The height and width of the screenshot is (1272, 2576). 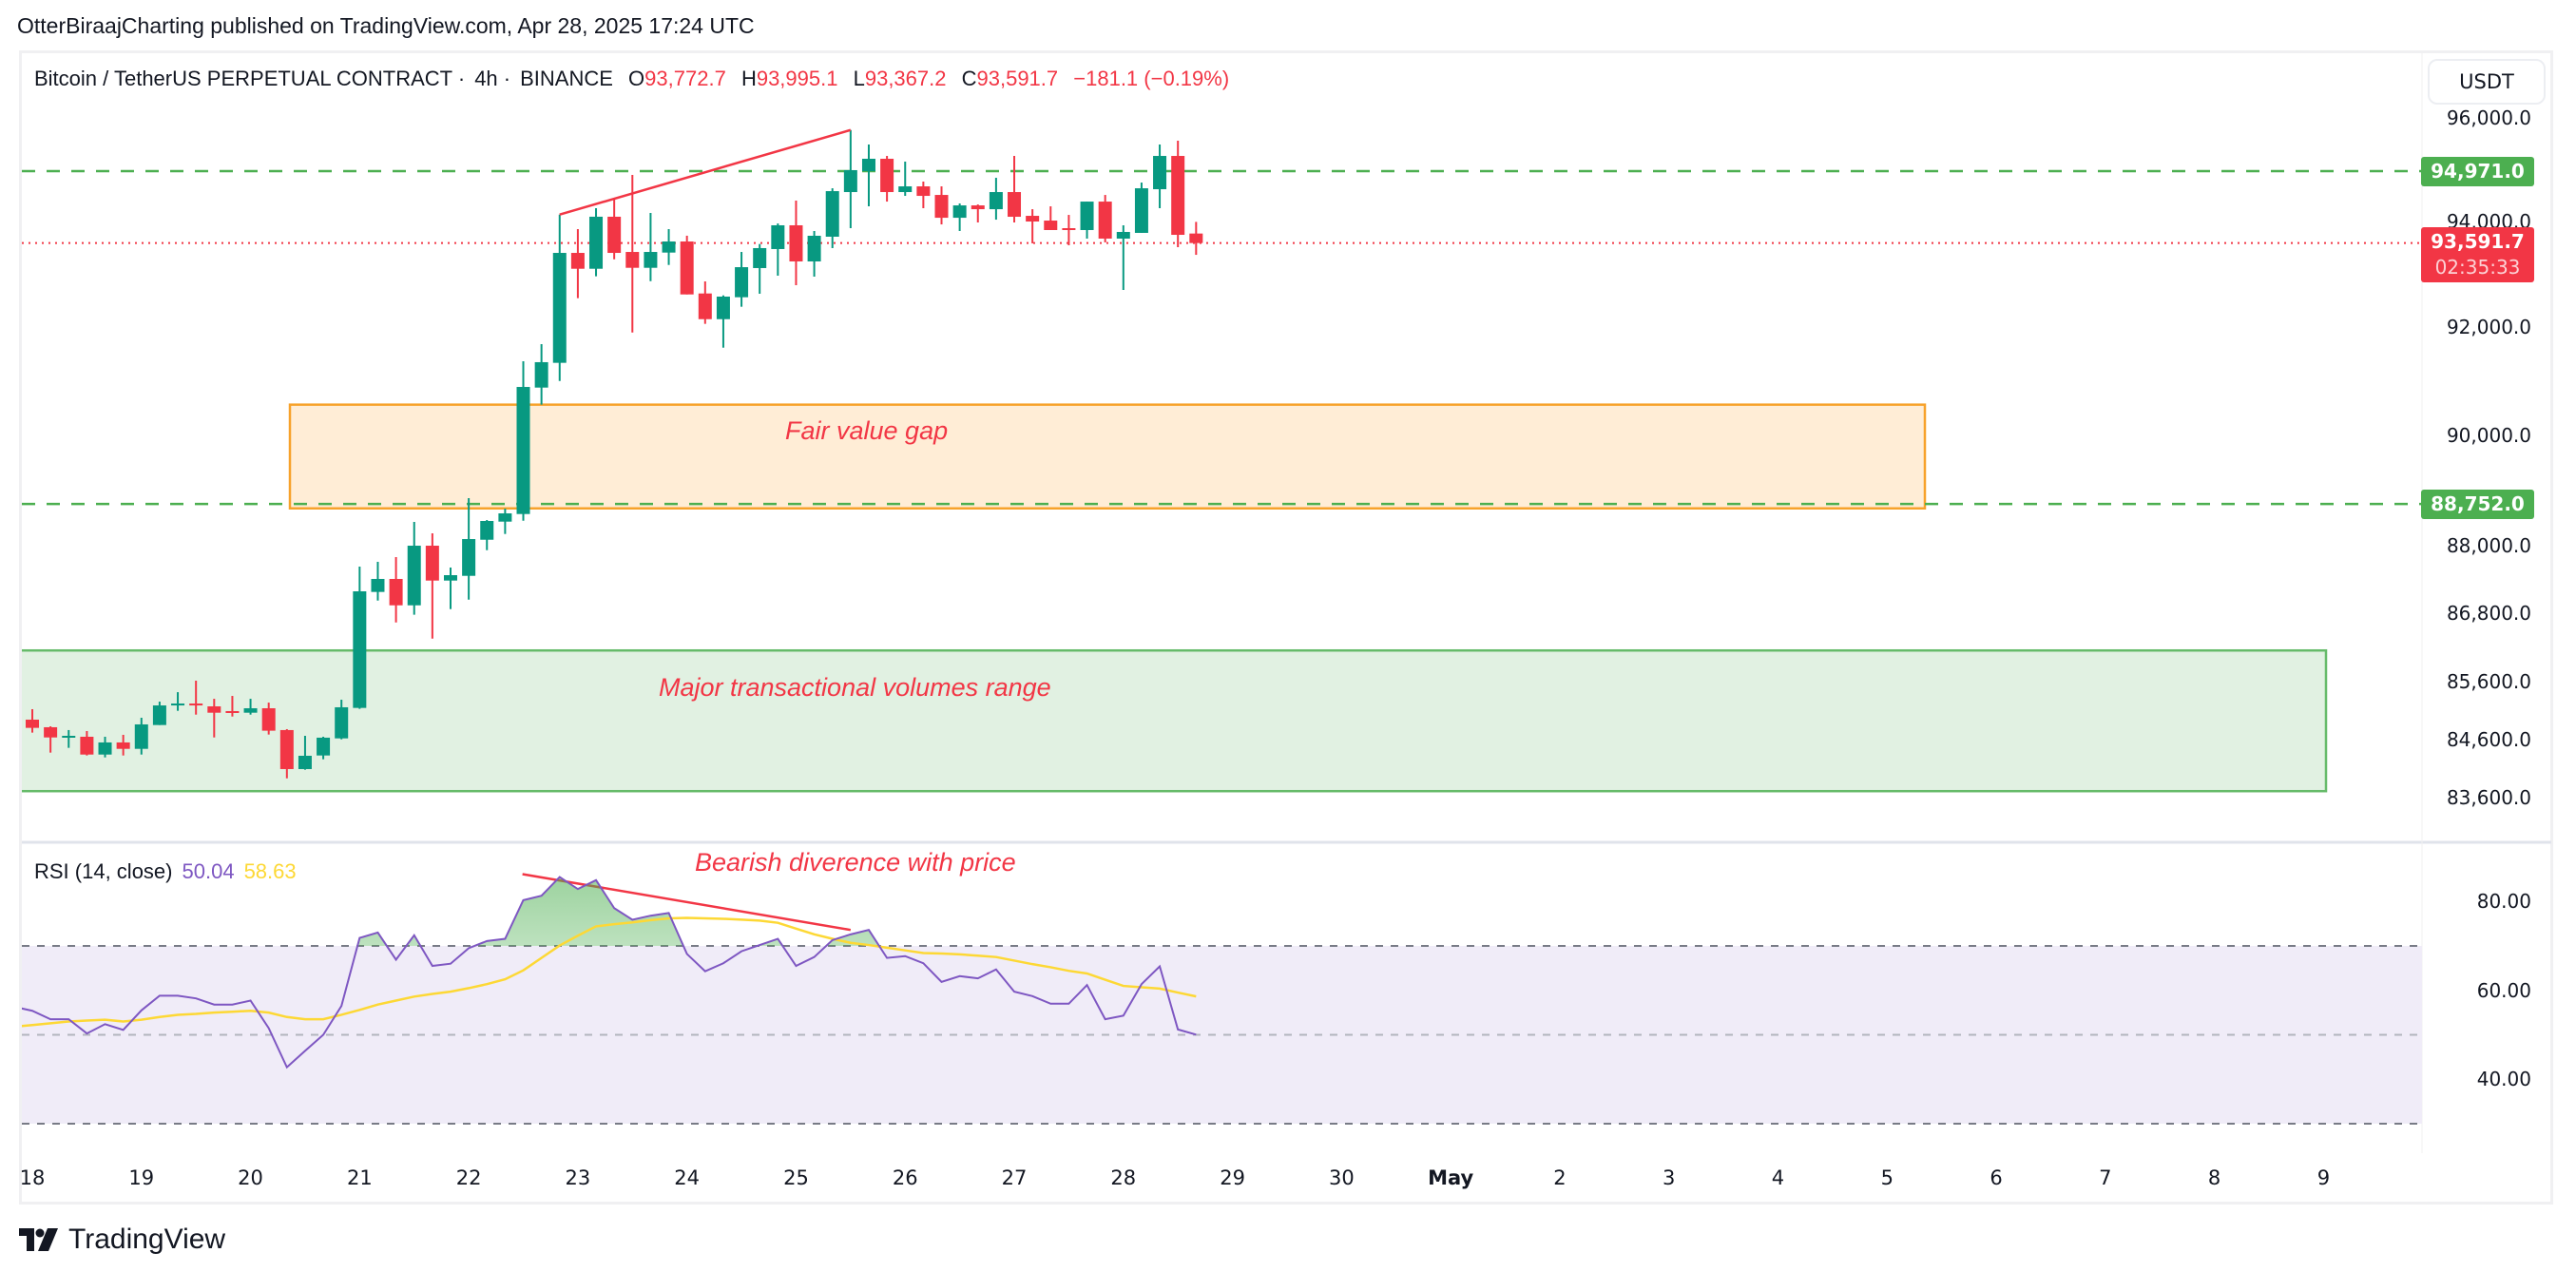 I want to click on price-trendline, so click(x=705, y=172).